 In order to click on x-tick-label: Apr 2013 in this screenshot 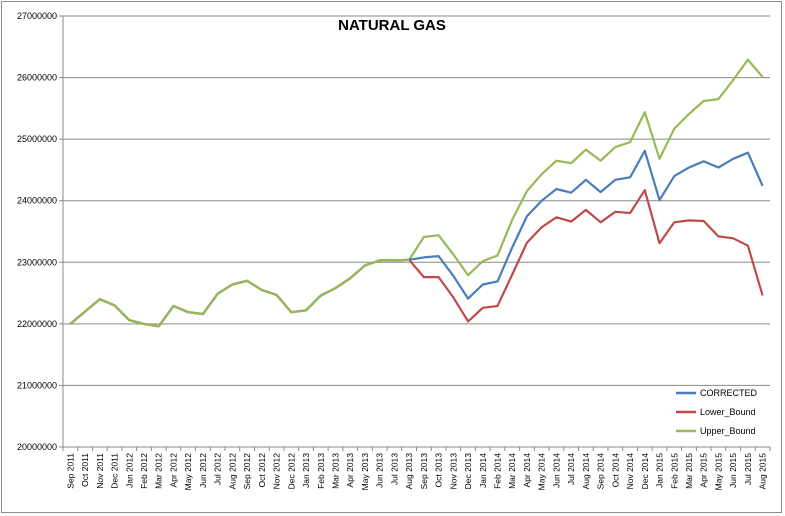, I will do `click(350, 470)`.